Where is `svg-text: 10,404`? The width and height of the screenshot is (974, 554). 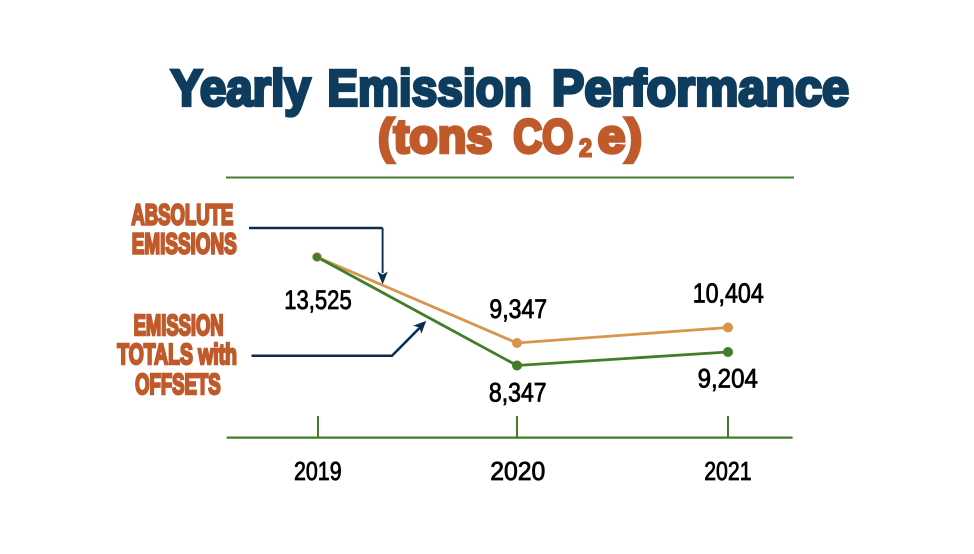 svg-text: 10,404 is located at coordinates (728, 292).